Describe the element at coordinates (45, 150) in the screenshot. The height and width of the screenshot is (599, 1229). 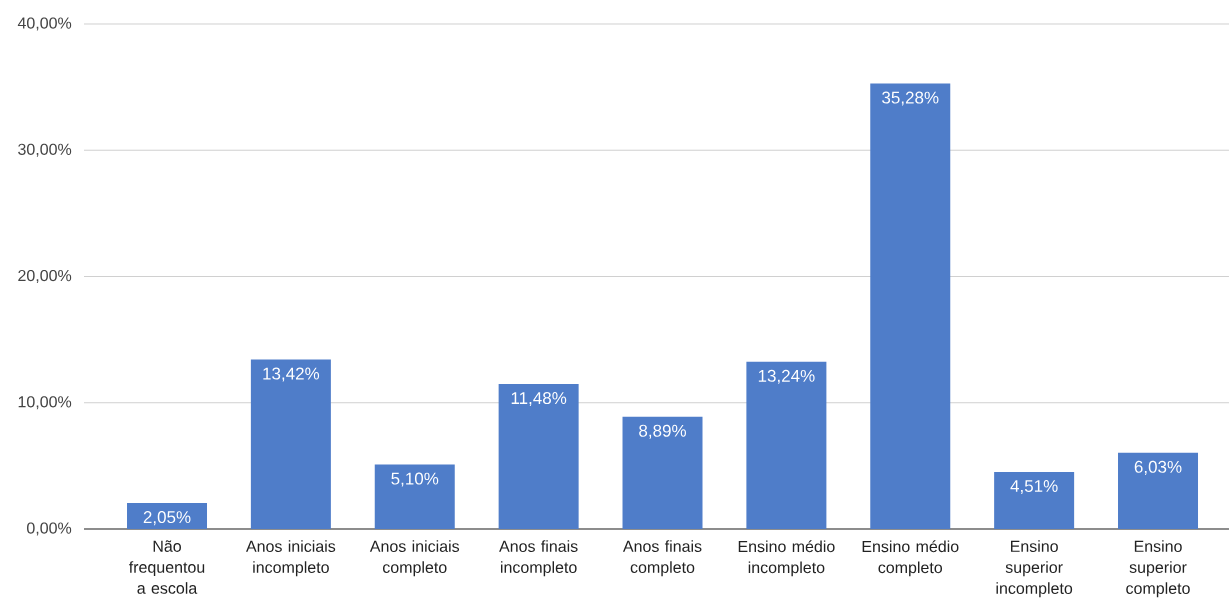
I see `y-tick-label: 30,00%` at that location.